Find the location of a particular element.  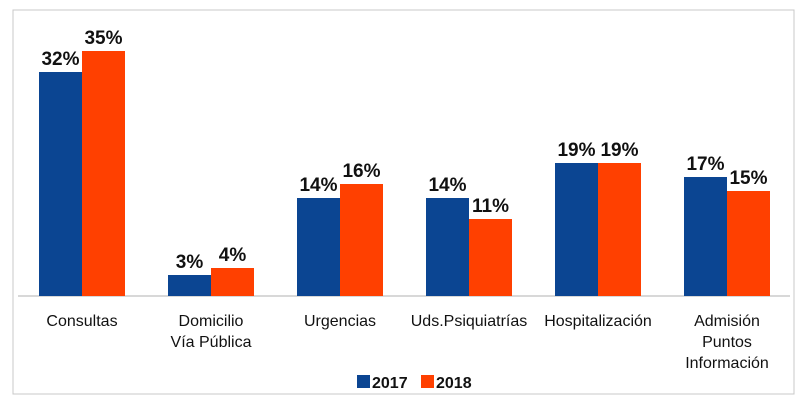

category-label-2-0: Urgencias is located at coordinates (340, 321).